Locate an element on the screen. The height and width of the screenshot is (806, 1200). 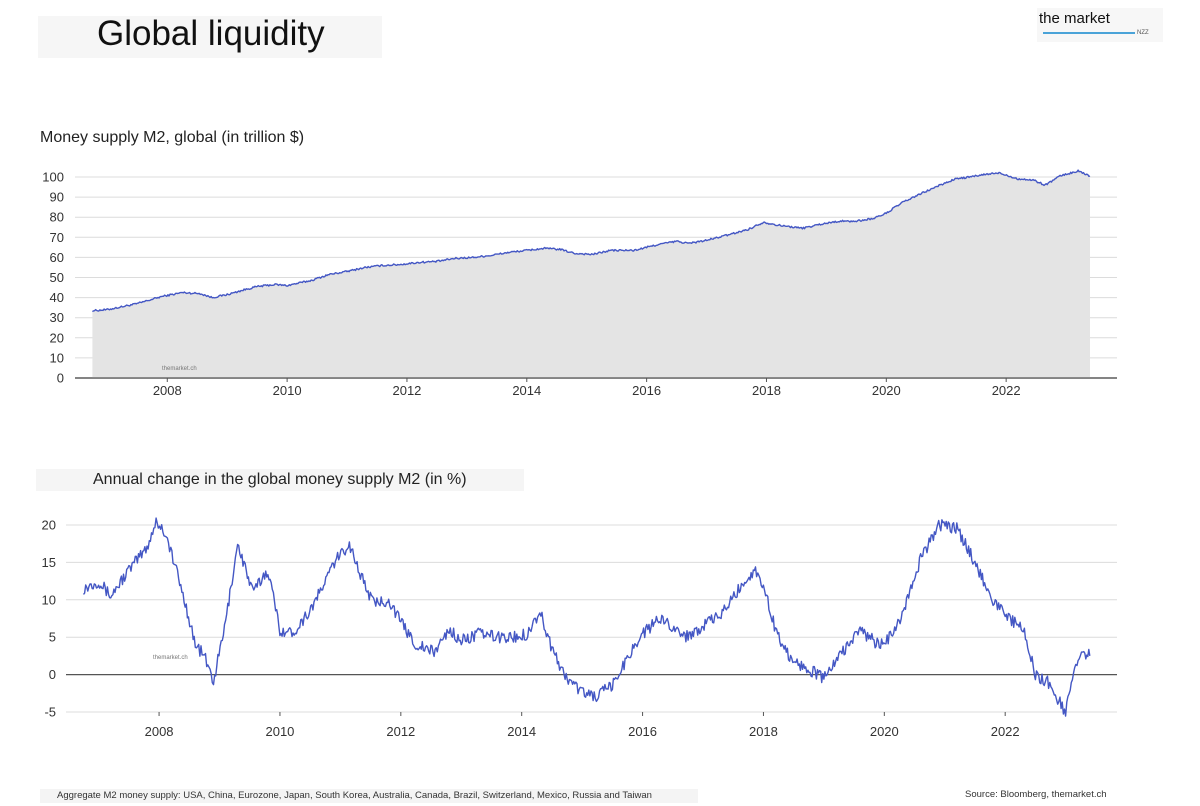
chart2-y-tick-label: 0 is located at coordinates (52, 674).